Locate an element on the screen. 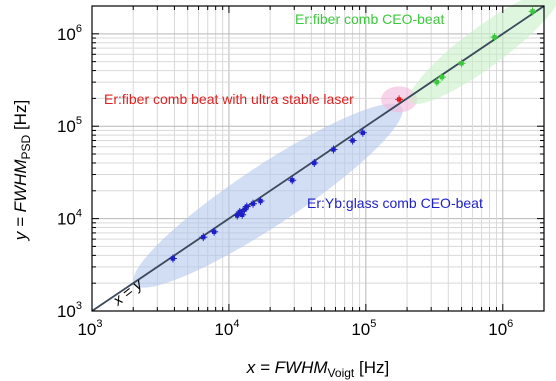 This screenshot has width=556, height=381. y-tick-label: 10⁴ is located at coordinates (69, 218).